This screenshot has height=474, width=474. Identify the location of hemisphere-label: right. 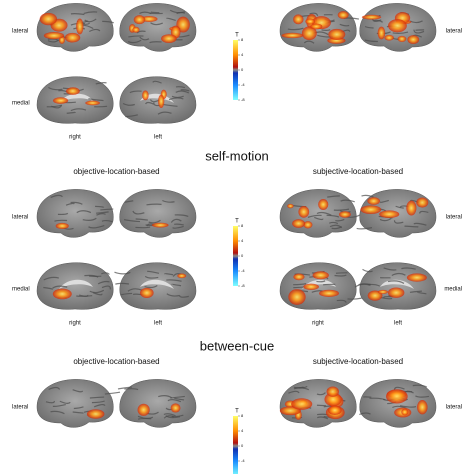
(318, 324).